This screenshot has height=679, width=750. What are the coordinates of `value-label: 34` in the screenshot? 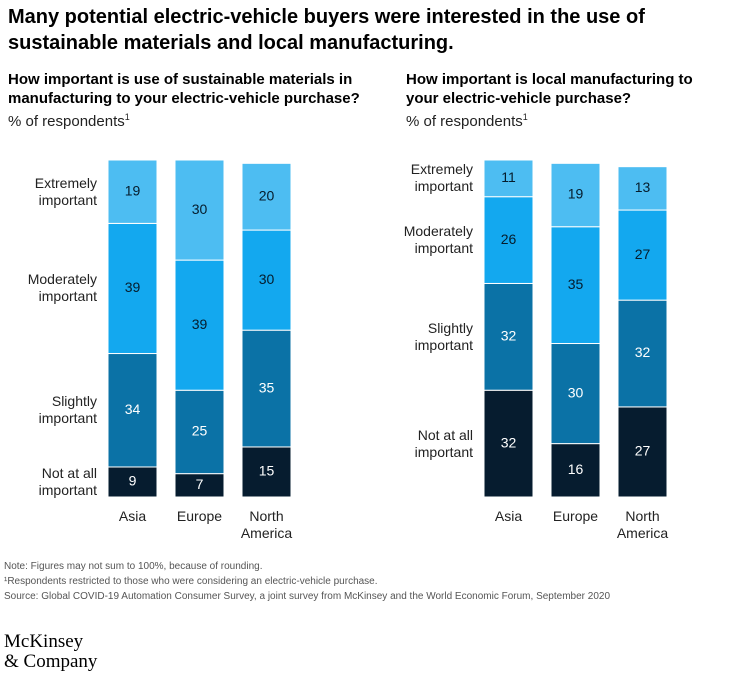 It's located at (133, 409).